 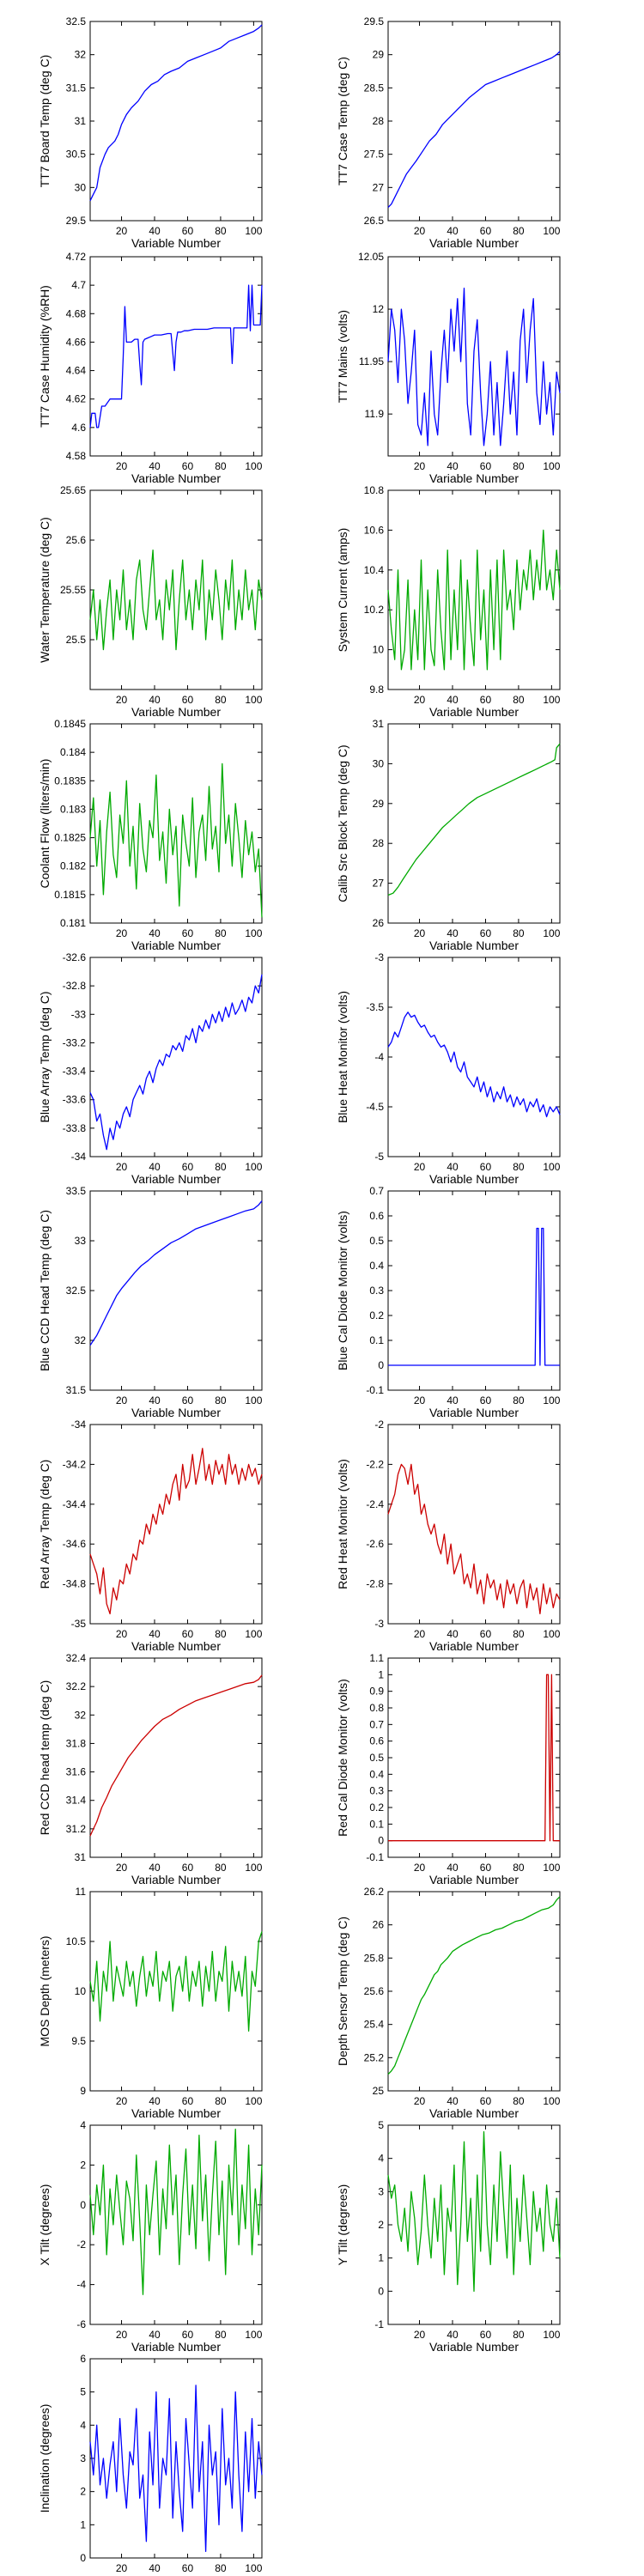 What do you see at coordinates (377, 1807) in the screenshot?
I see `y-tick-label: 0.2` at bounding box center [377, 1807].